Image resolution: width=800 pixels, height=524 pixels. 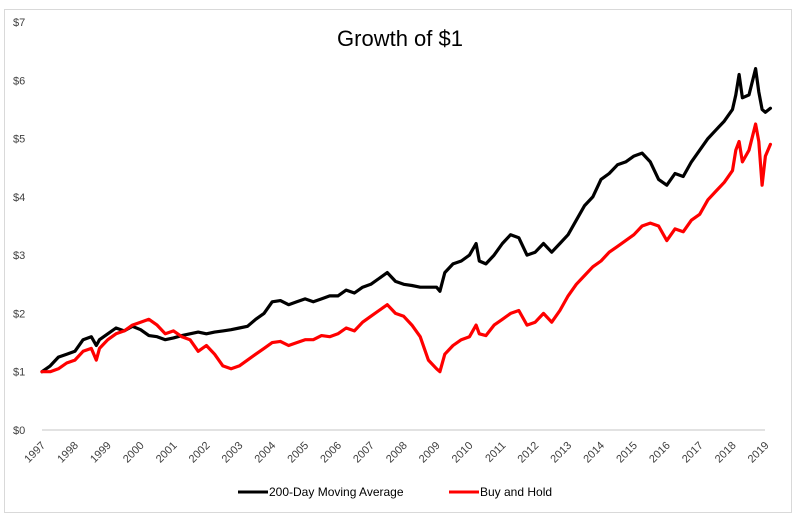 I want to click on x-tick-label: 2015, so click(x=627, y=453).